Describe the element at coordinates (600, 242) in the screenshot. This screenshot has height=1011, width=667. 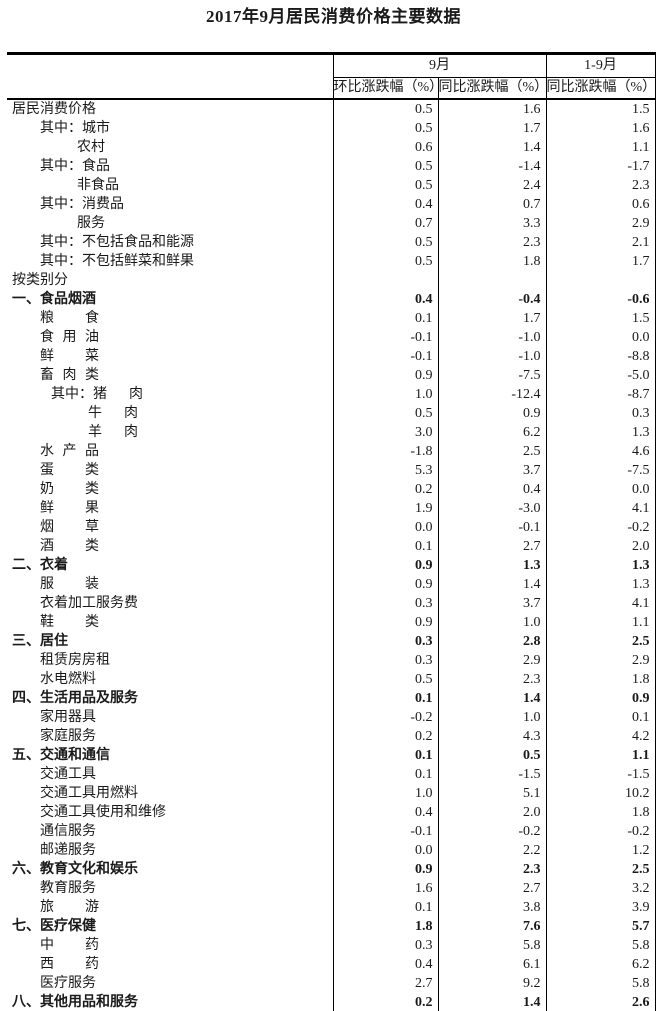
I see `value-ytd: 2.1` at that location.